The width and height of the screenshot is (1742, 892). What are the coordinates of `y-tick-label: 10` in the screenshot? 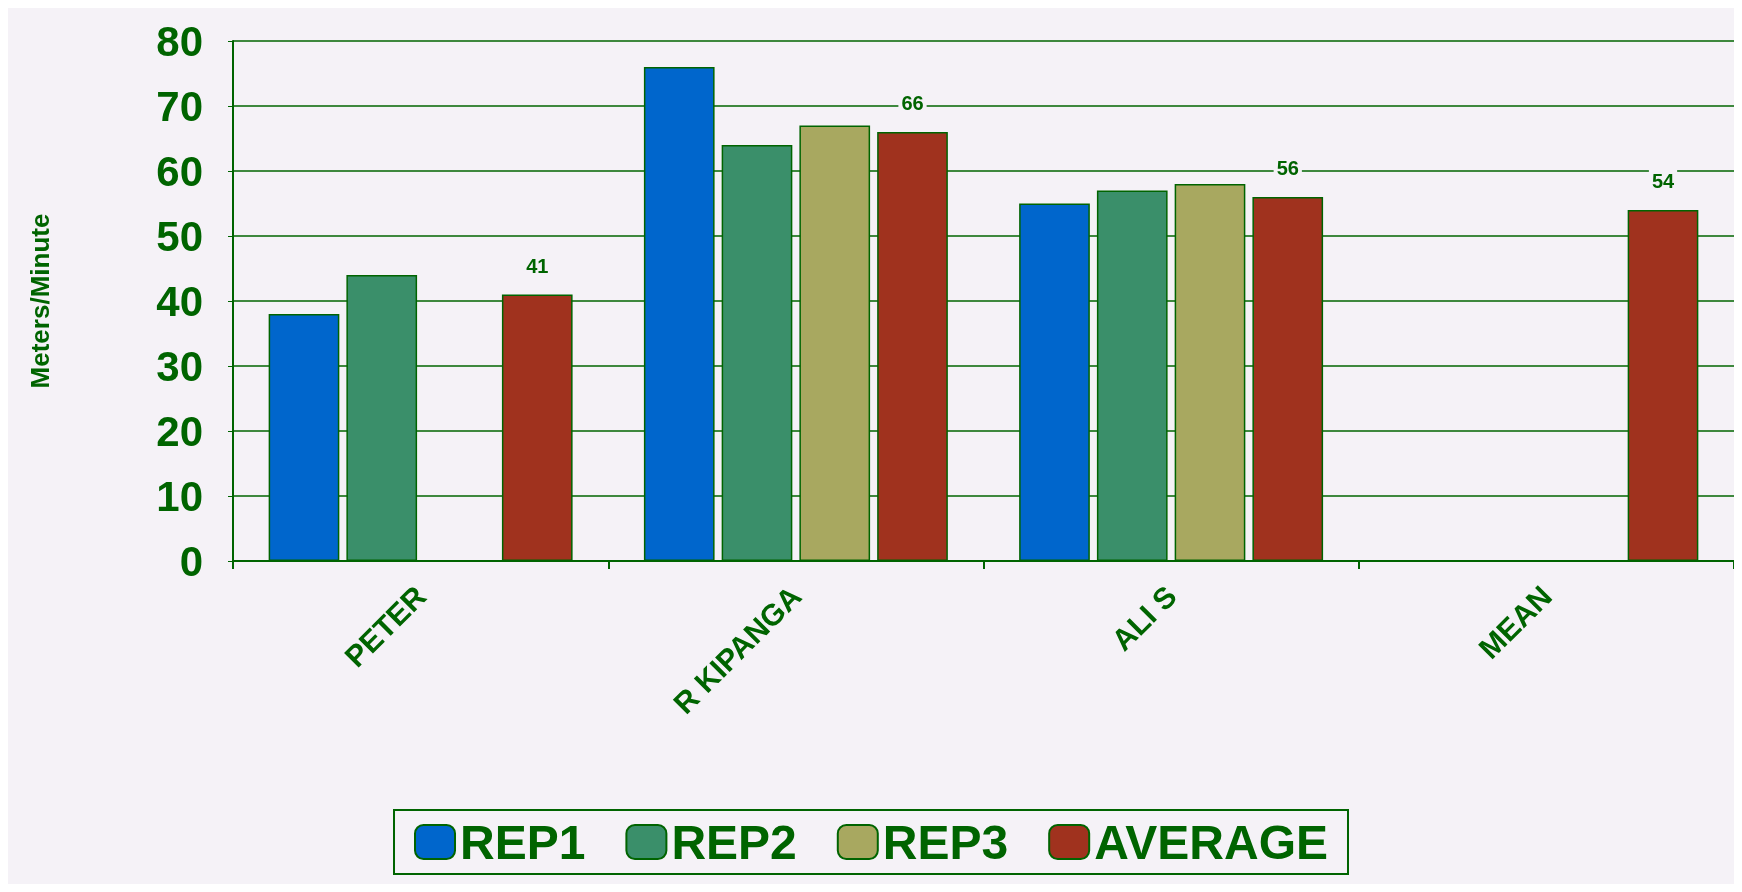 It's located at (179, 496).